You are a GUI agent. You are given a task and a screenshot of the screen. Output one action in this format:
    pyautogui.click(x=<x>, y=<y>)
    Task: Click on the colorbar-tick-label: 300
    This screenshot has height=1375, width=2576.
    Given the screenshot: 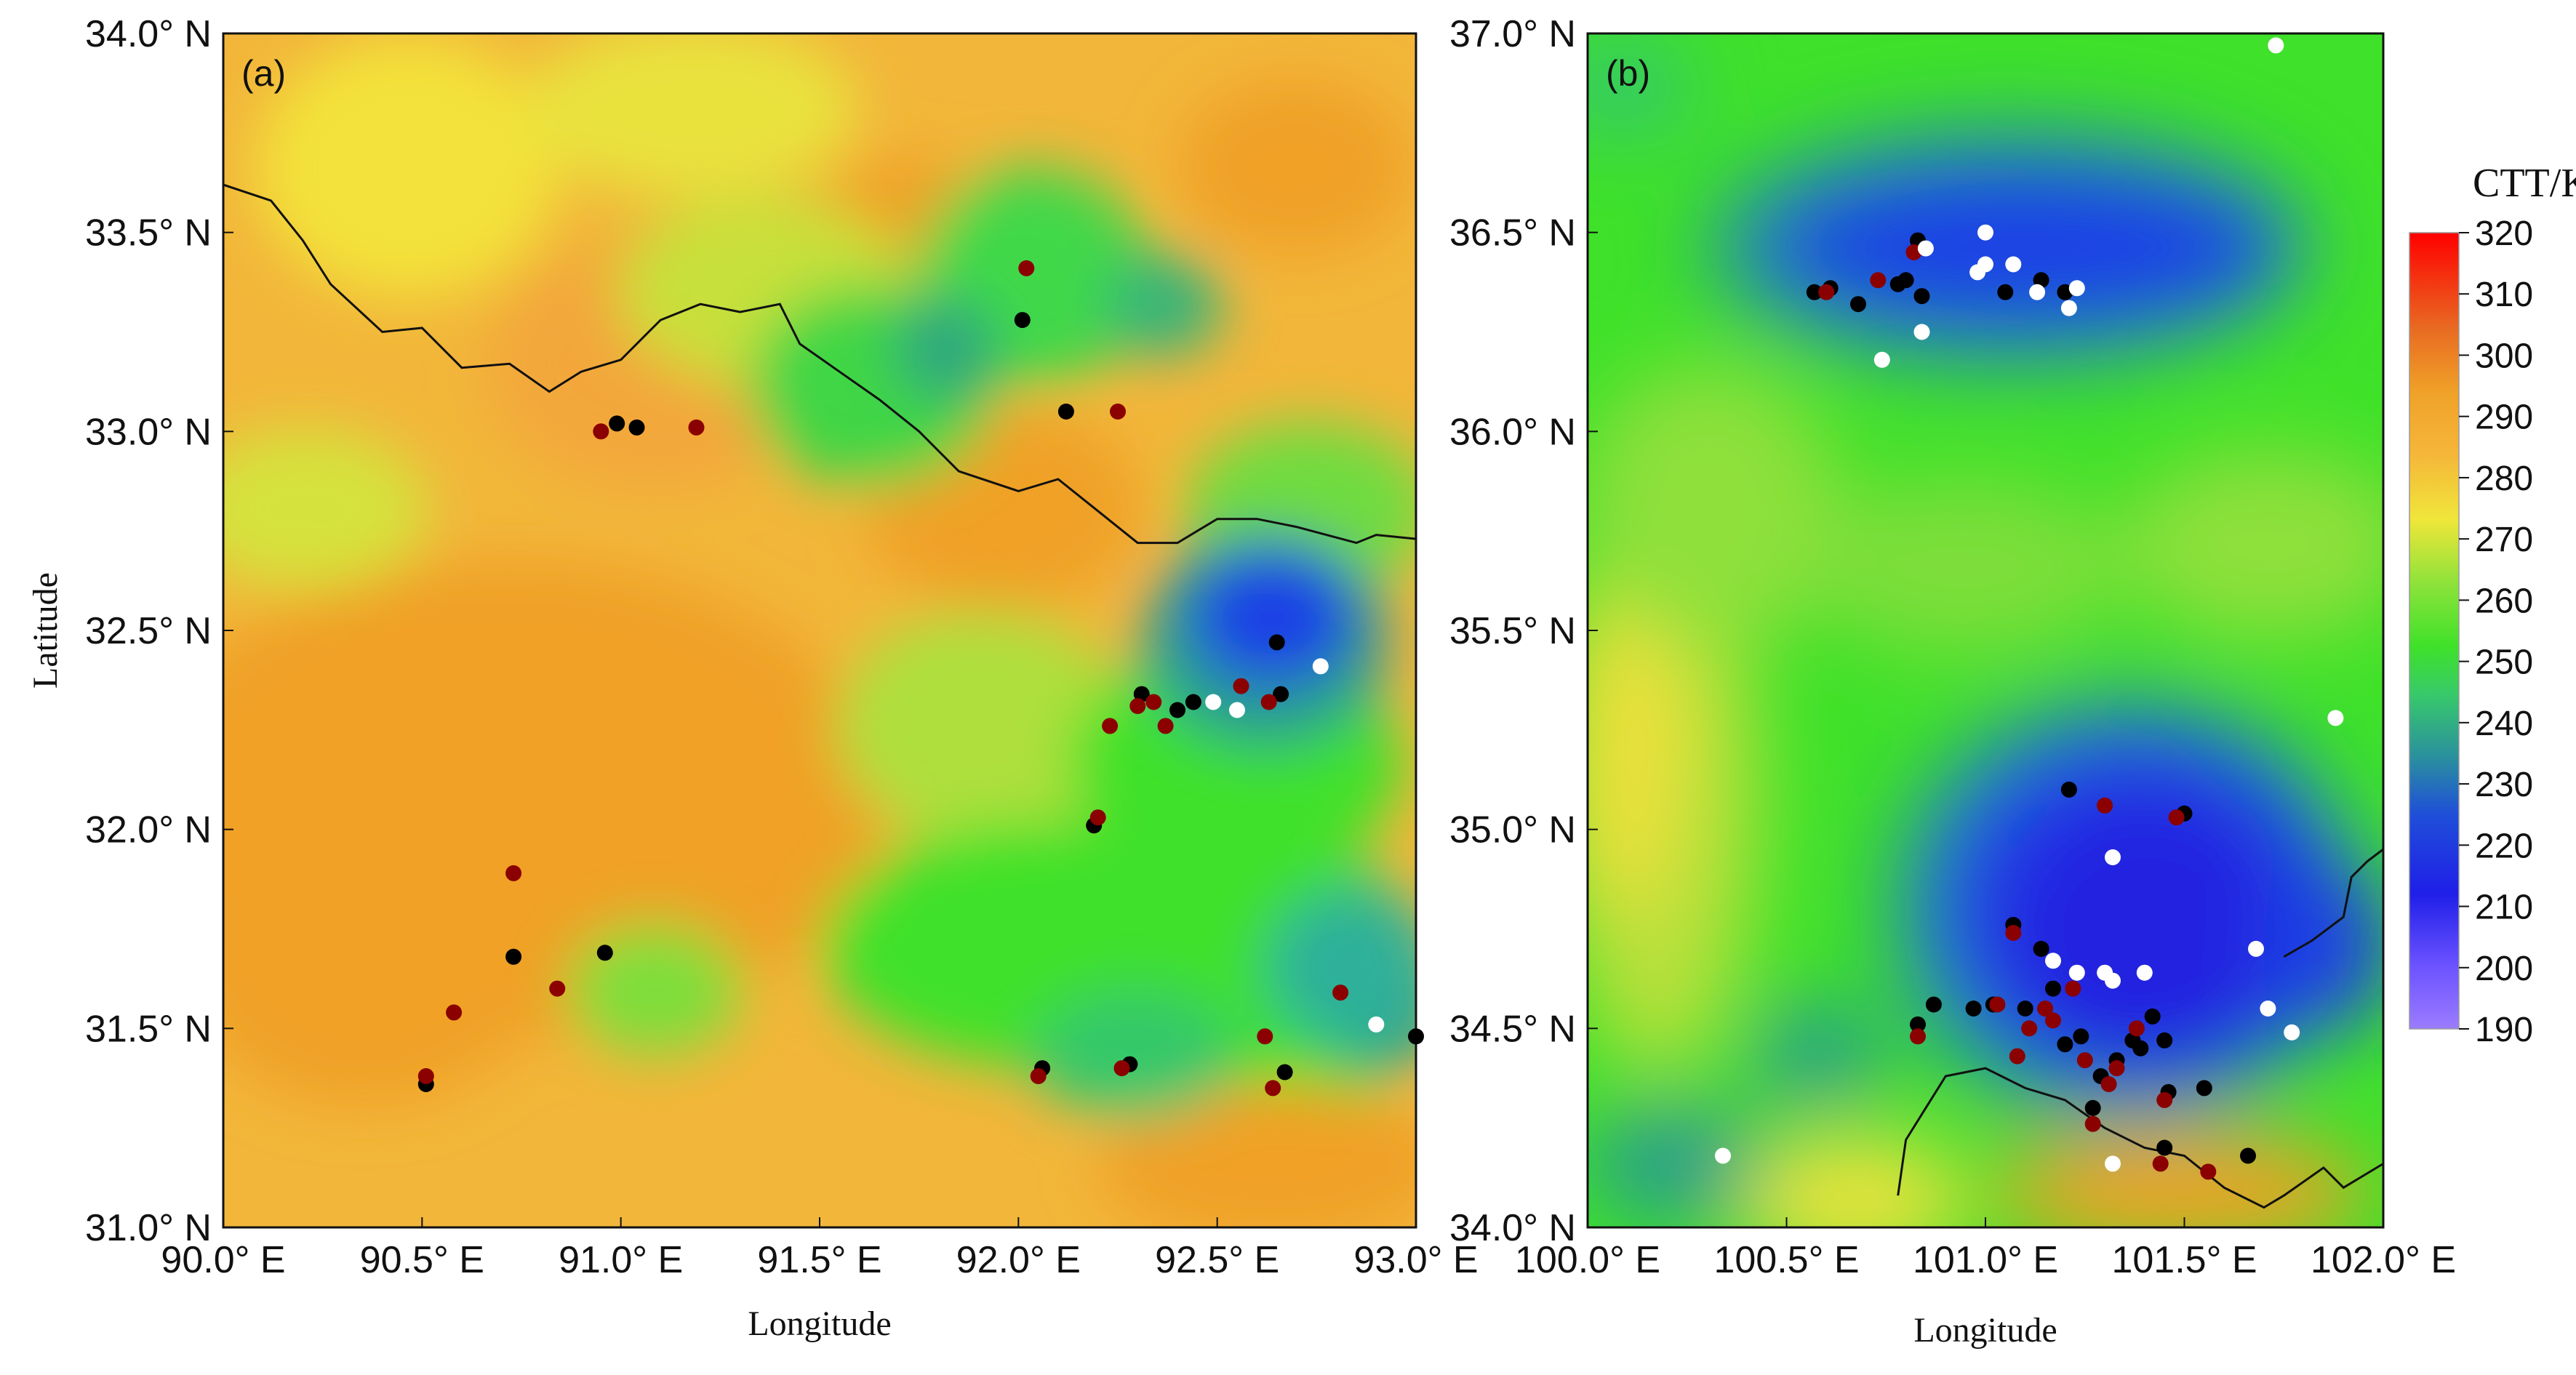 What is the action you would take?
    pyautogui.click(x=2504, y=356)
    